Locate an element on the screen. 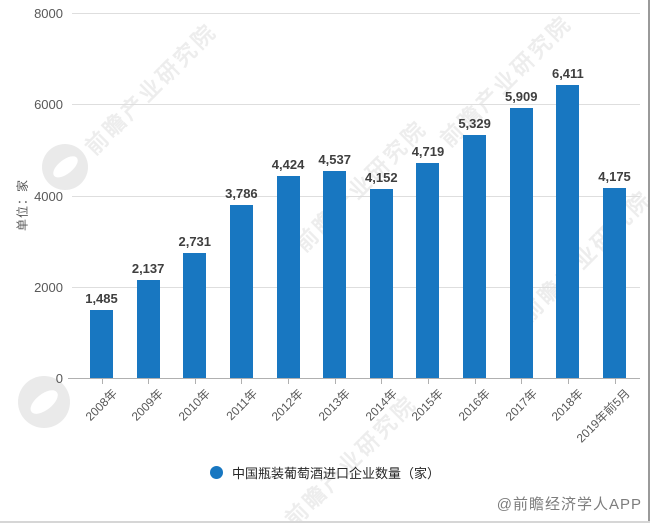 The image size is (650, 523). bar-value-label: 3,786 is located at coordinates (241, 194).